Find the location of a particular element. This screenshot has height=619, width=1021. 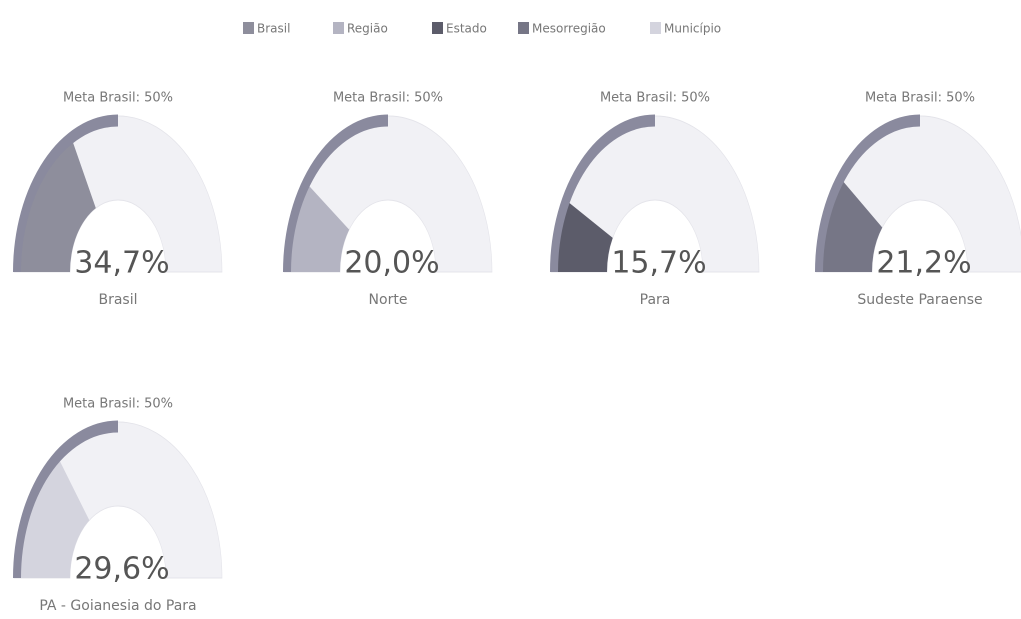

legend-label: Brasil is located at coordinates (273, 29).